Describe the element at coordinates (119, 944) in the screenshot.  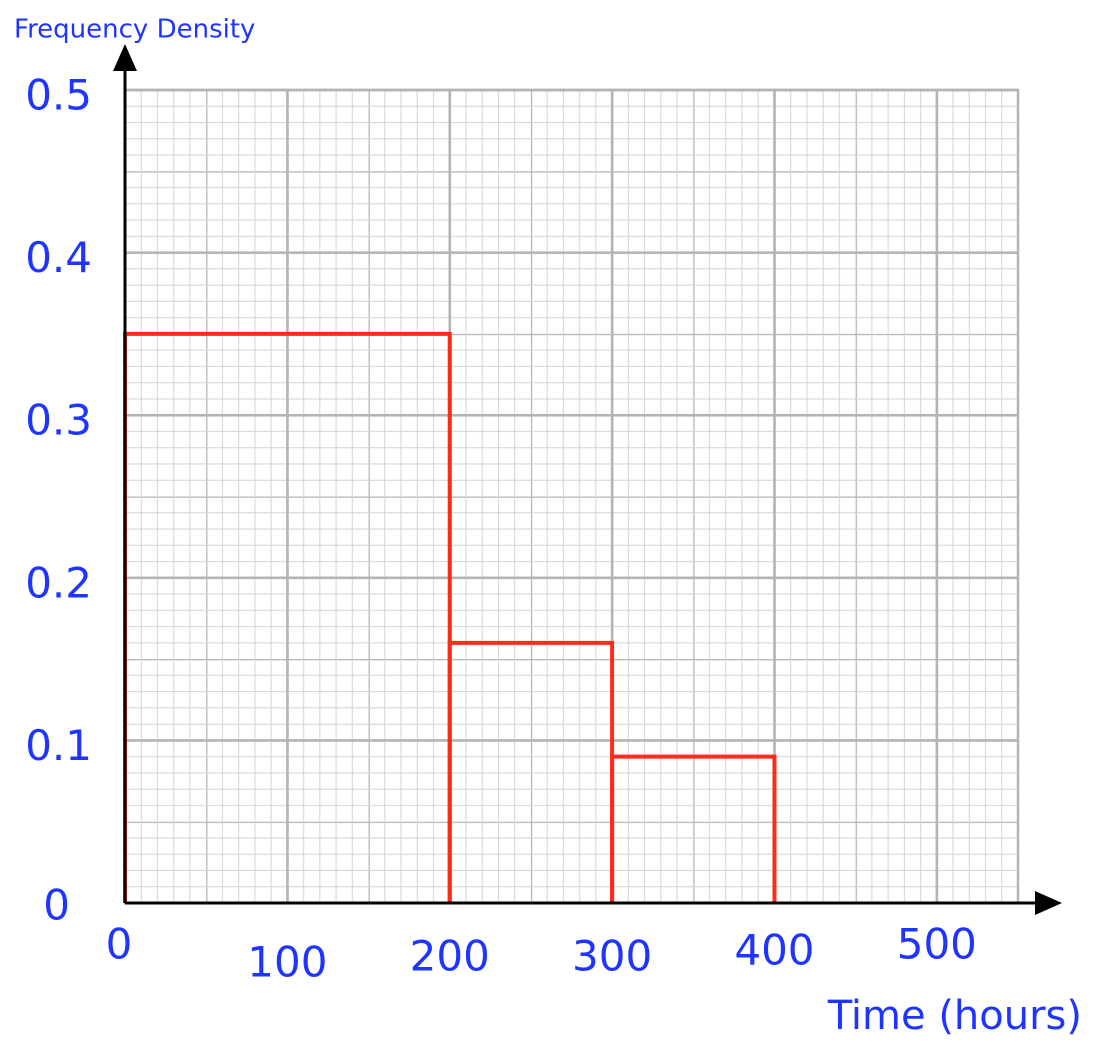
I see `x-tick-label: 0` at that location.